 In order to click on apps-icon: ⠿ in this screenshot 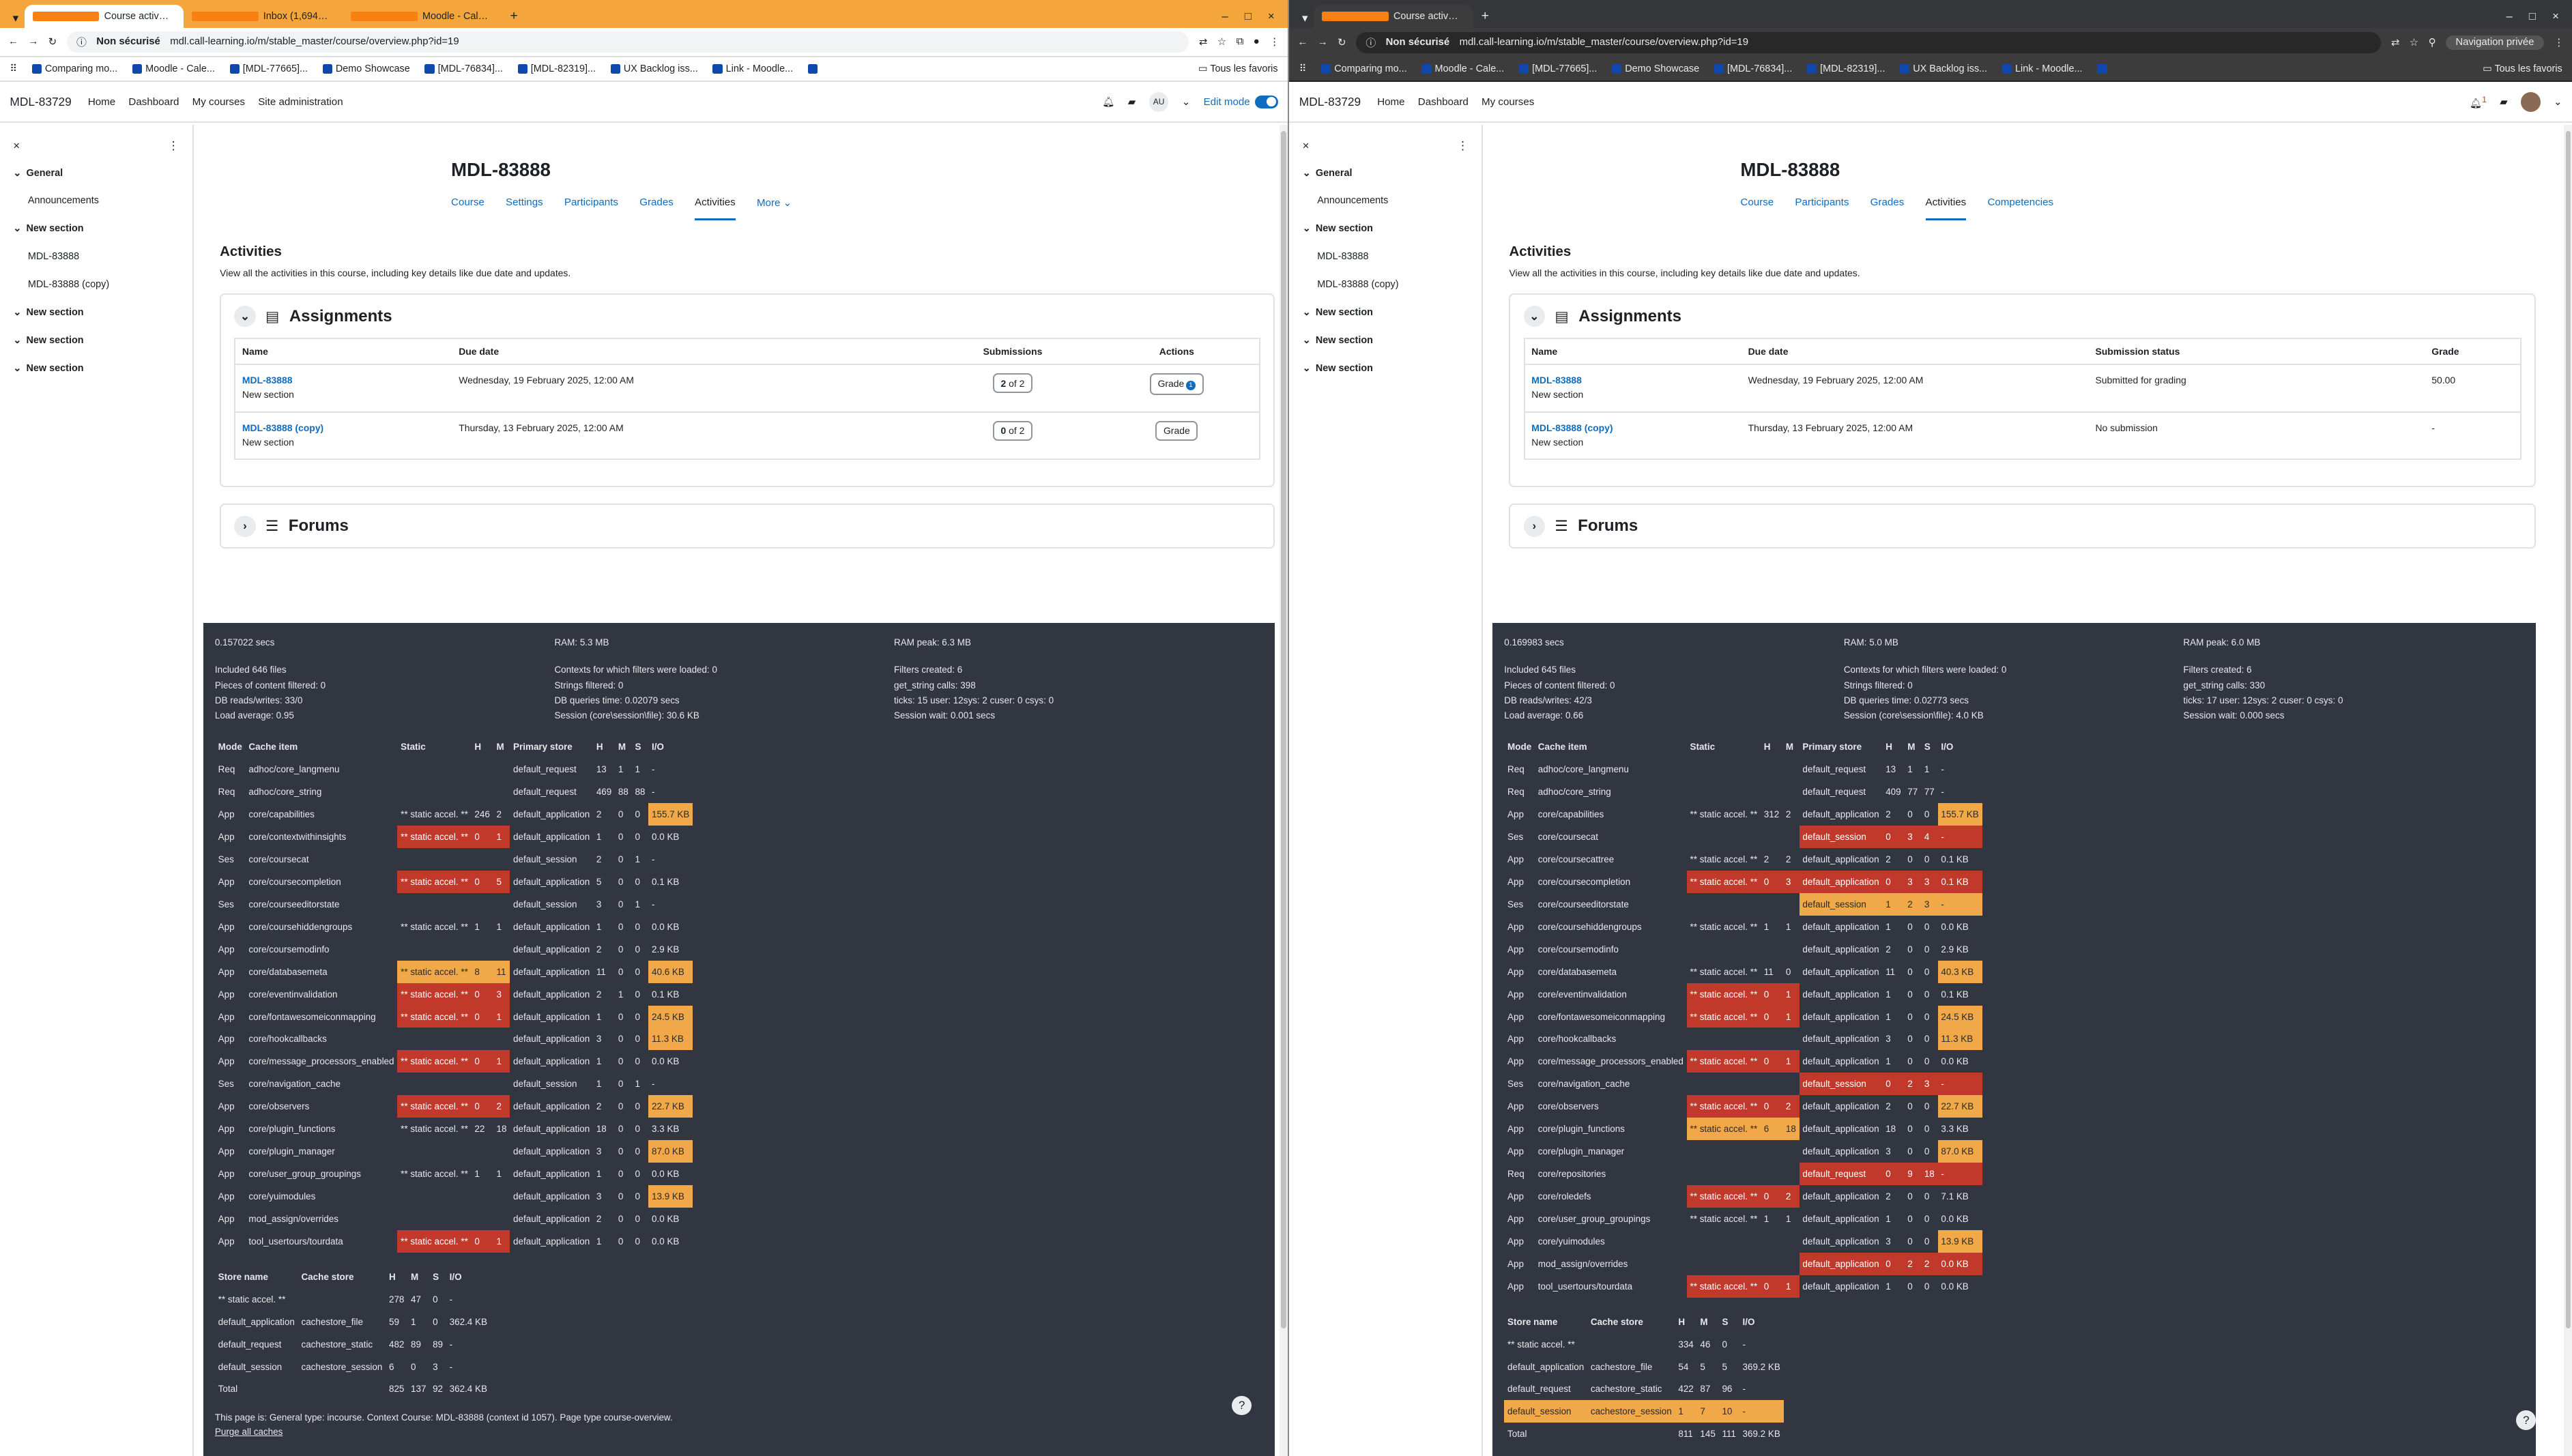, I will do `click(1303, 69)`.